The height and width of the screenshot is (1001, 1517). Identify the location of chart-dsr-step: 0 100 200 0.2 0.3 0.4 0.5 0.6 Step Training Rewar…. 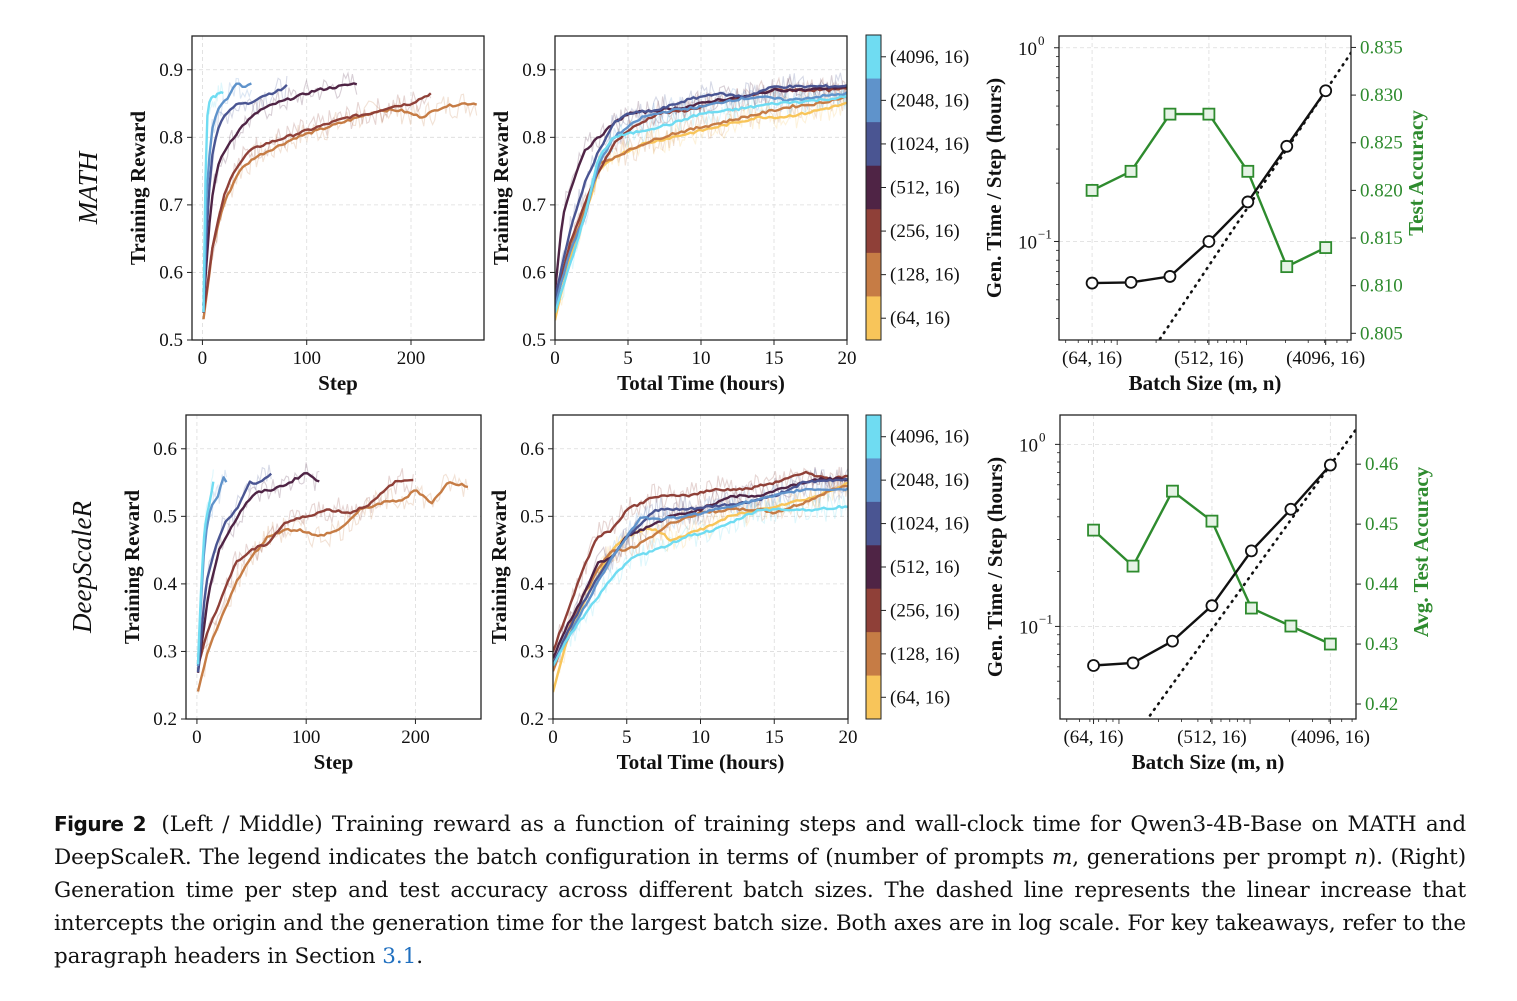
(274, 594).